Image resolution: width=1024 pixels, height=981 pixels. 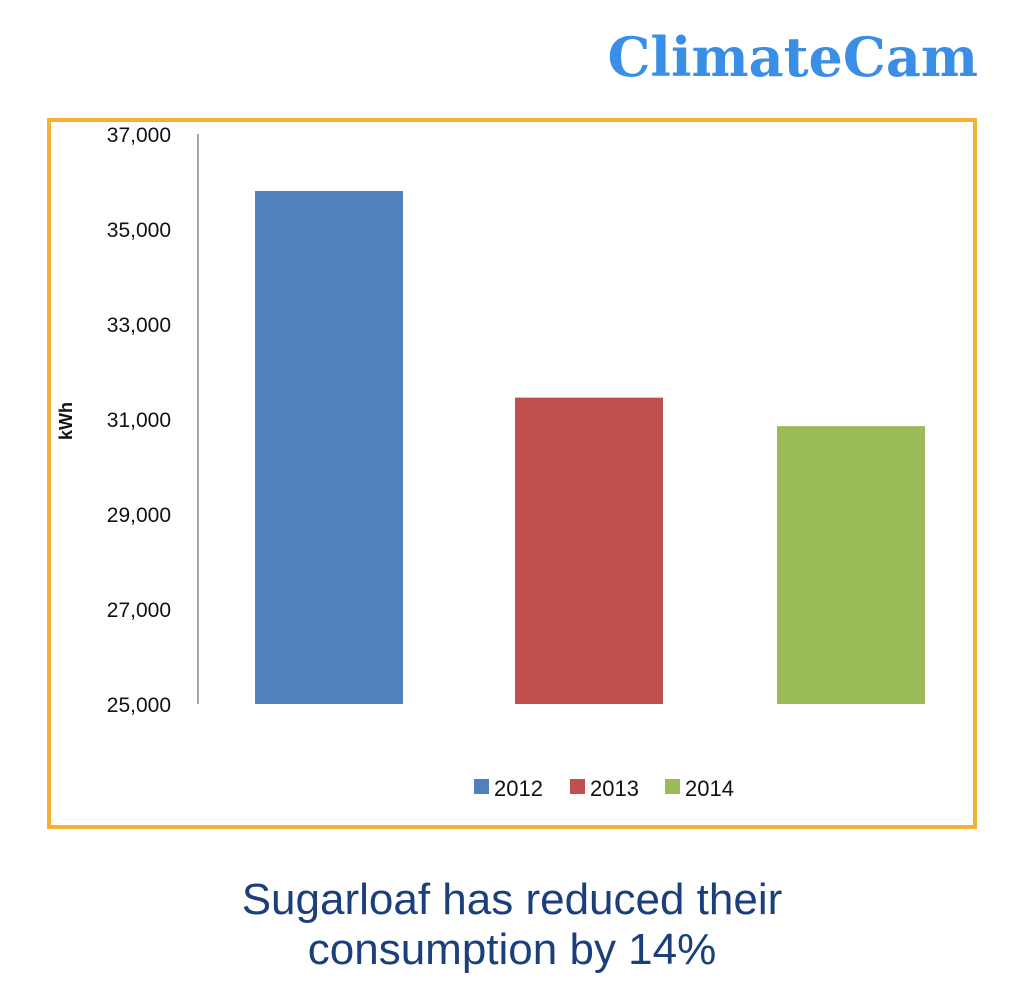 I want to click on legend-swatch-2013, so click(x=577, y=786).